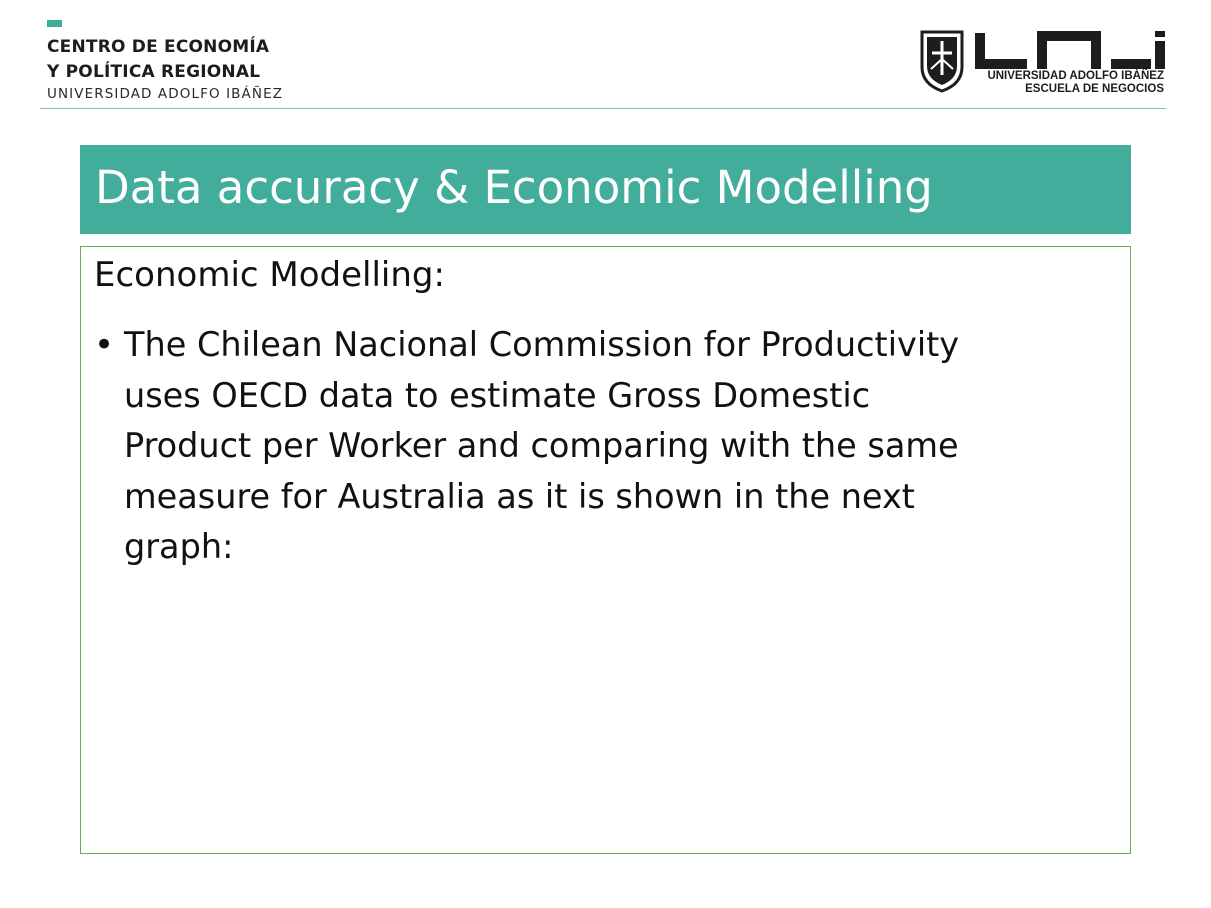 The image size is (1211, 908). I want to click on center-name-block: CENTRO DE ECONOMÍA Y POLÍTICA REGIONAL, so click(158, 60).